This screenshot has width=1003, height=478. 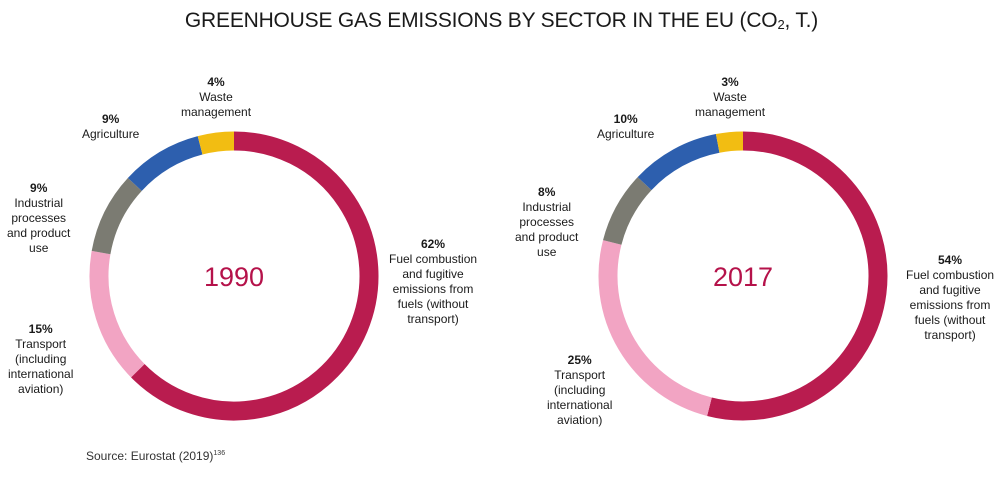 I want to click on chart-title-subscript: 2, so click(x=781, y=24).